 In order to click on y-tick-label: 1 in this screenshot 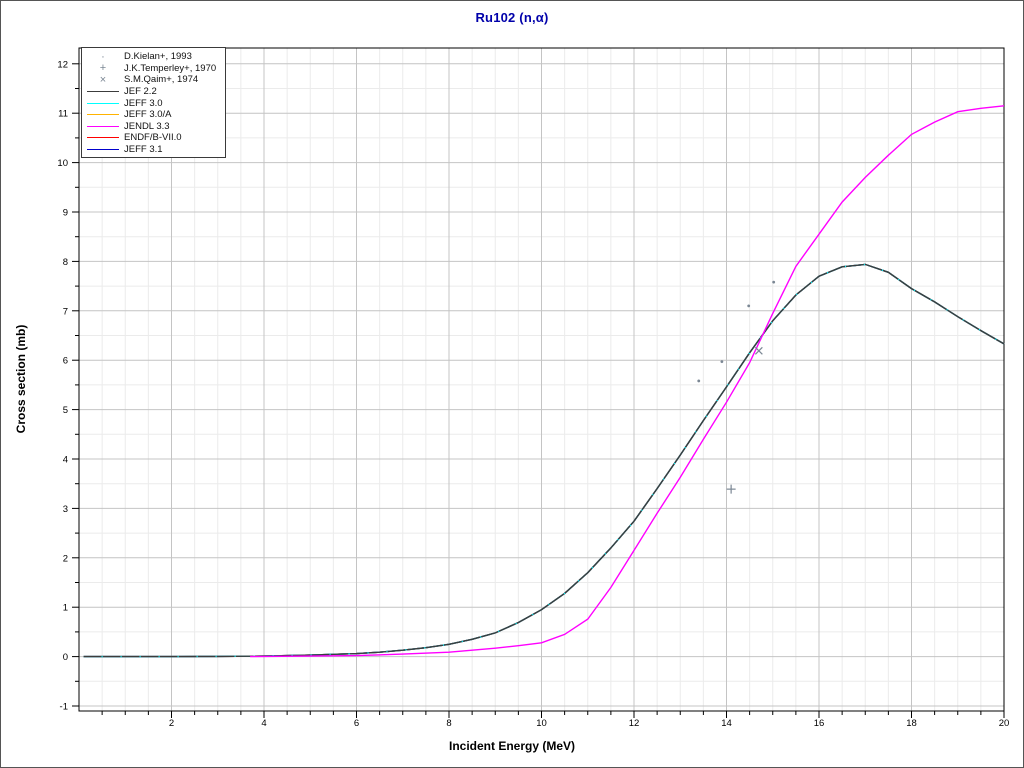, I will do `click(65, 608)`.